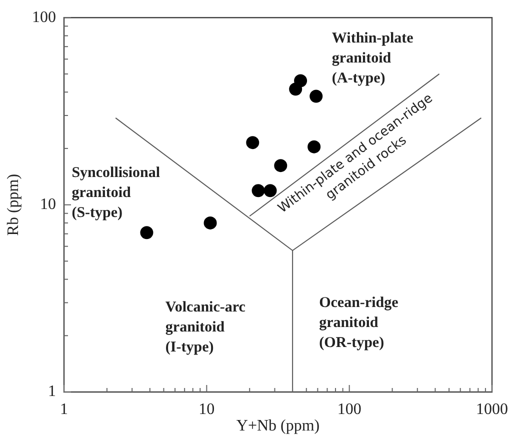 Image resolution: width=516 pixels, height=440 pixels. What do you see at coordinates (44, 17) in the screenshot?
I see `y-tick-label: 100` at bounding box center [44, 17].